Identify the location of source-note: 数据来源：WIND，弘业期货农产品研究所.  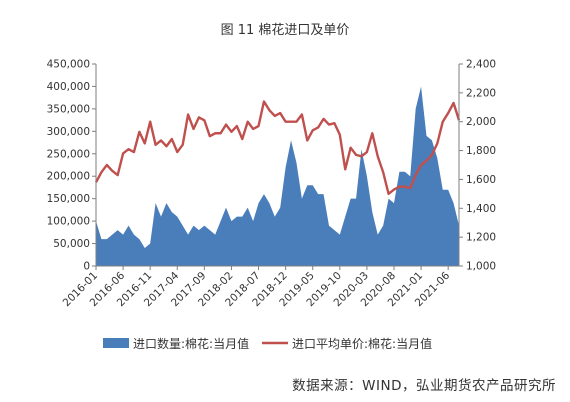
(424, 386).